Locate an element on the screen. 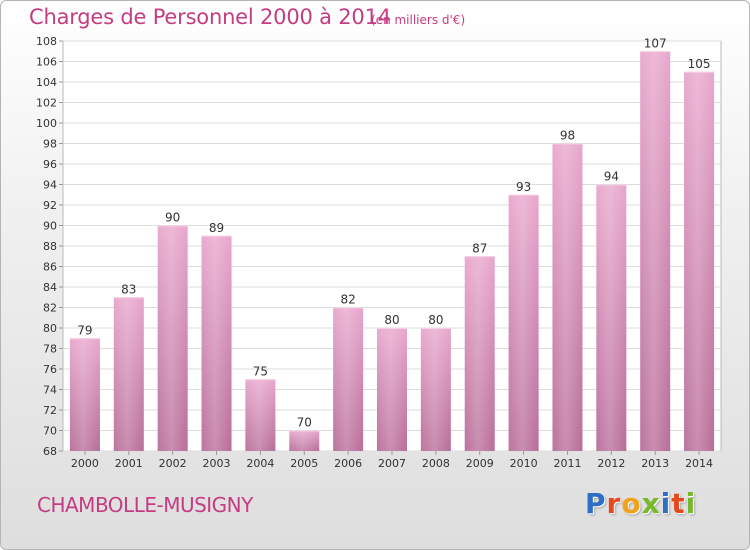  x-tick-label: 2010 is located at coordinates (524, 463).